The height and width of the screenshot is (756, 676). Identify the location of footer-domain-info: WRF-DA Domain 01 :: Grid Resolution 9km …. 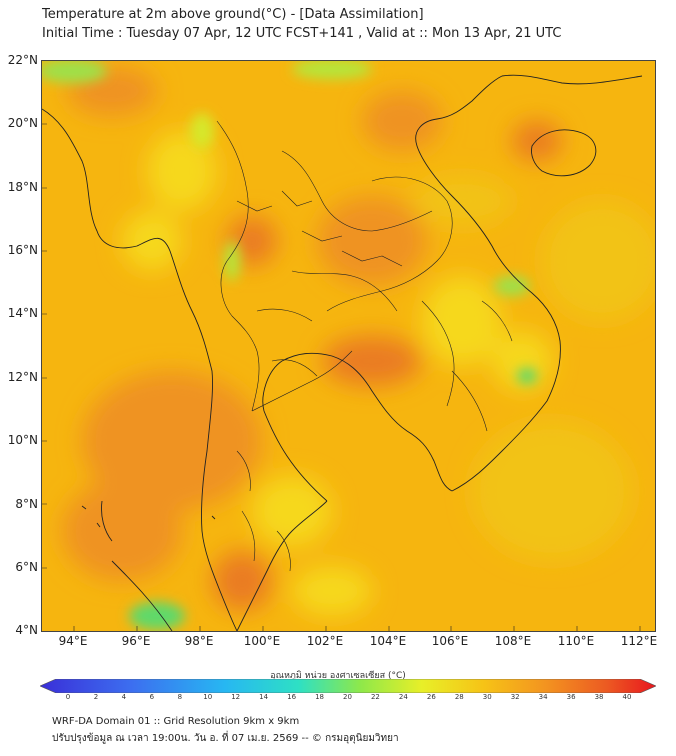
(176, 721).